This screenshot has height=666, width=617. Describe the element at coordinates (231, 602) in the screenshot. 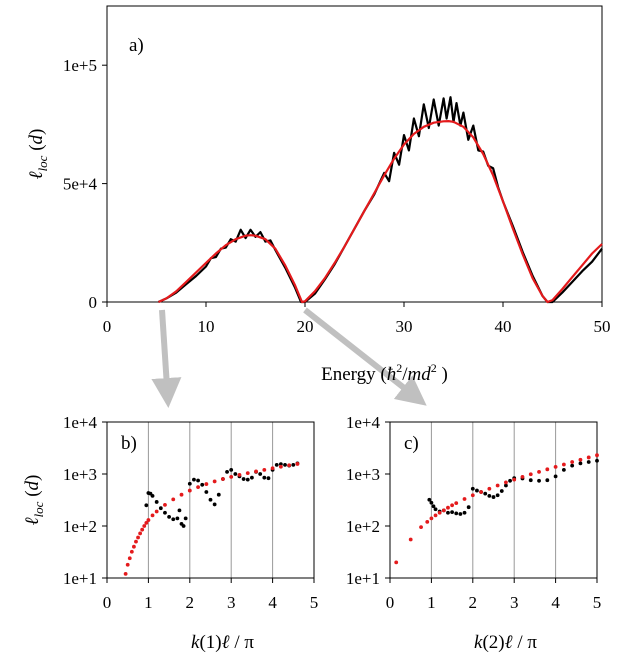

I see `x-tick-label: 3` at that location.